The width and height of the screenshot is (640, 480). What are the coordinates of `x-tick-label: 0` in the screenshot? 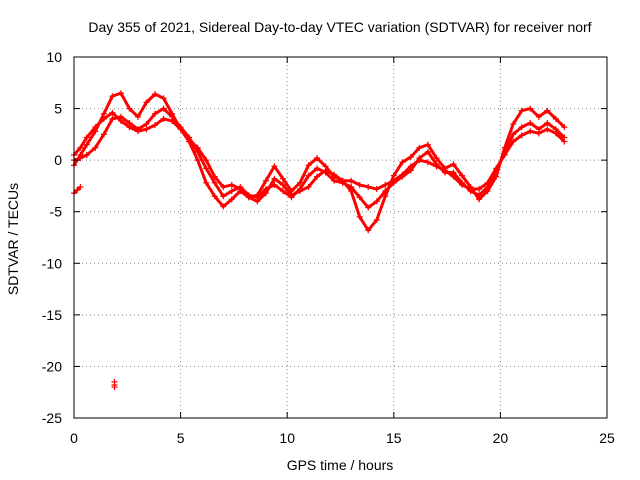 It's located at (74, 438).